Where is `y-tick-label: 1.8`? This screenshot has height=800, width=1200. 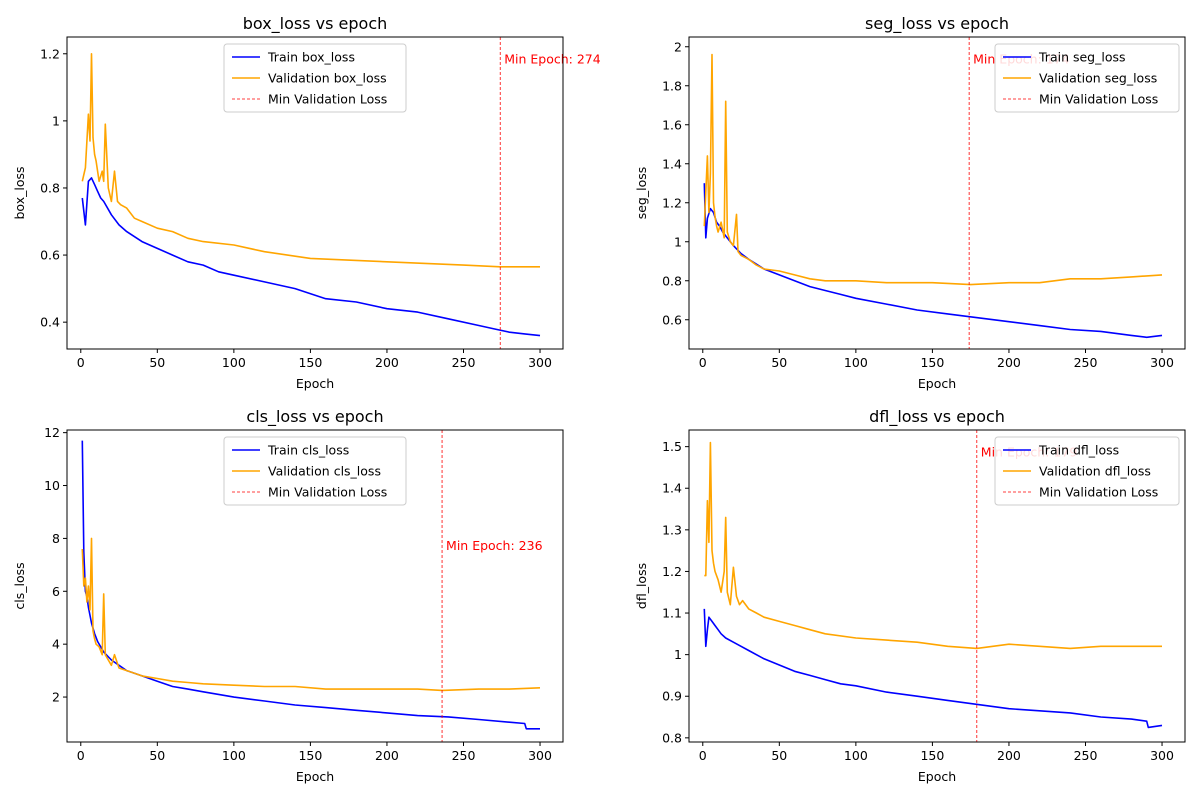
y-tick-label: 1.8 is located at coordinates (672, 85).